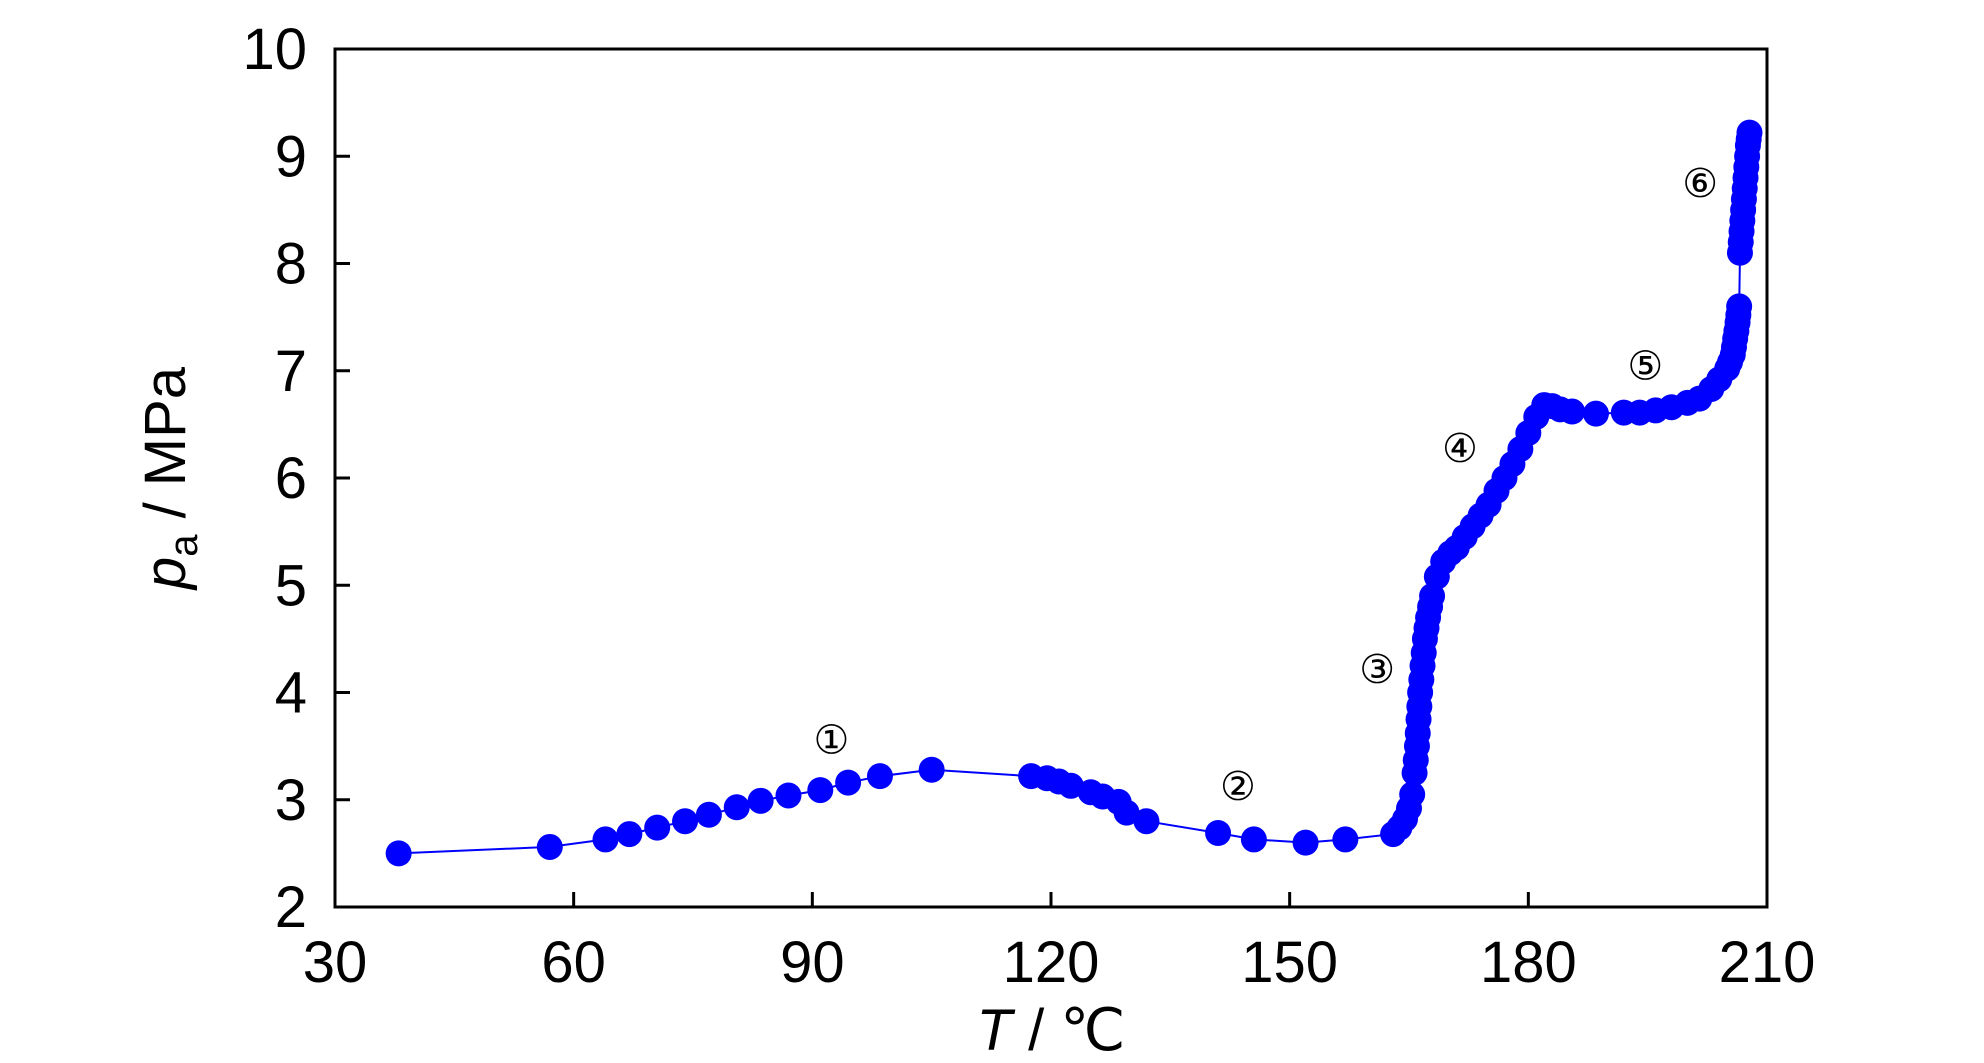  I want to click on y-tick-label: 6, so click(291, 478).